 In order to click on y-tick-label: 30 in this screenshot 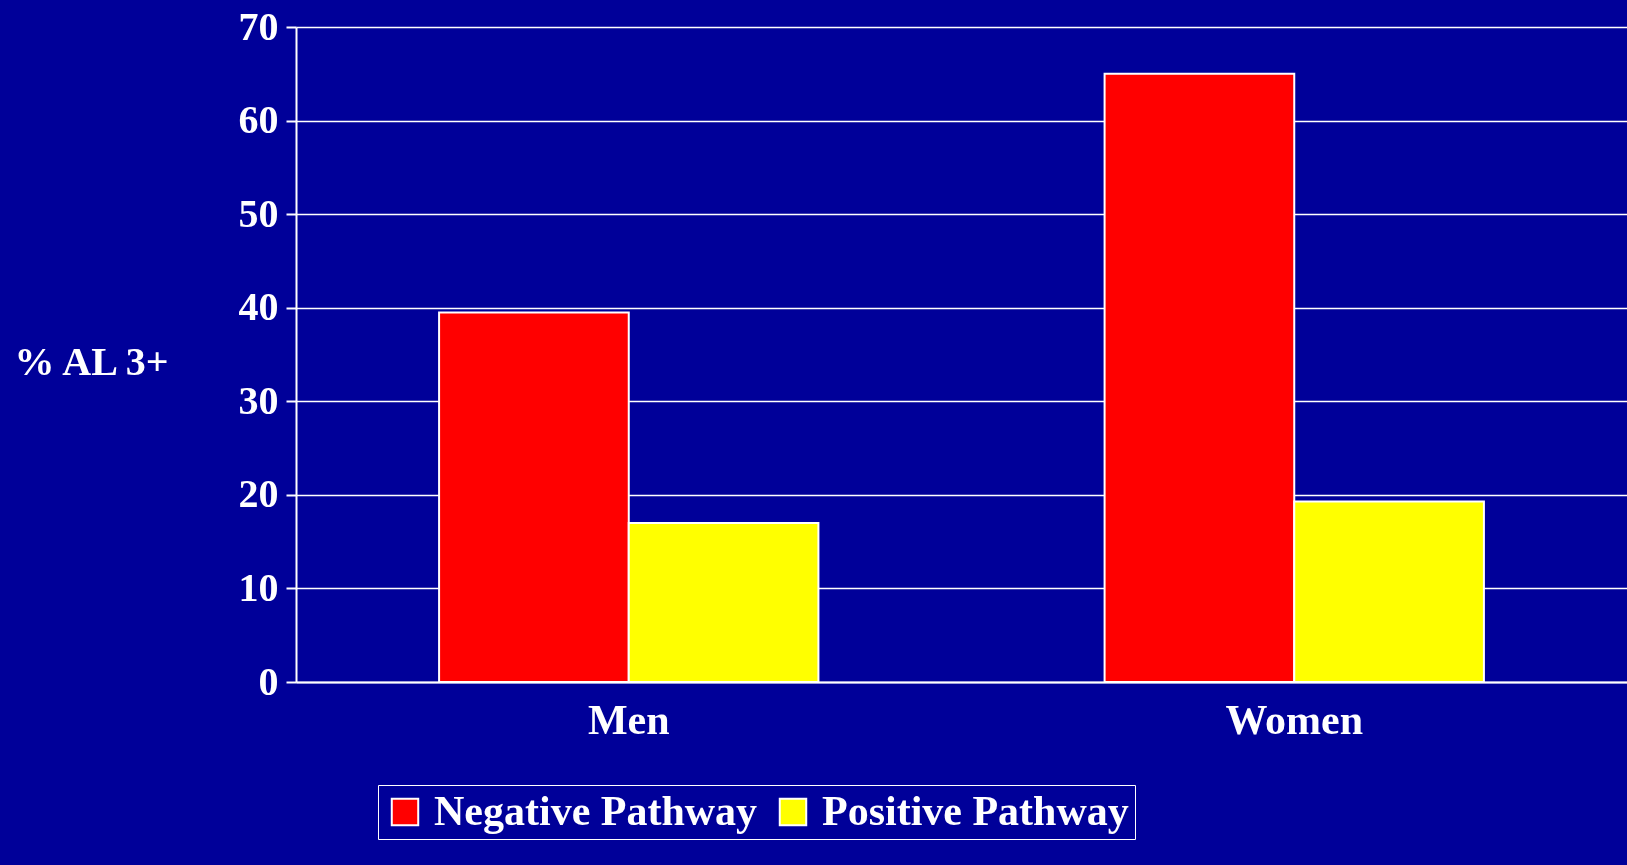, I will do `click(258, 400)`.